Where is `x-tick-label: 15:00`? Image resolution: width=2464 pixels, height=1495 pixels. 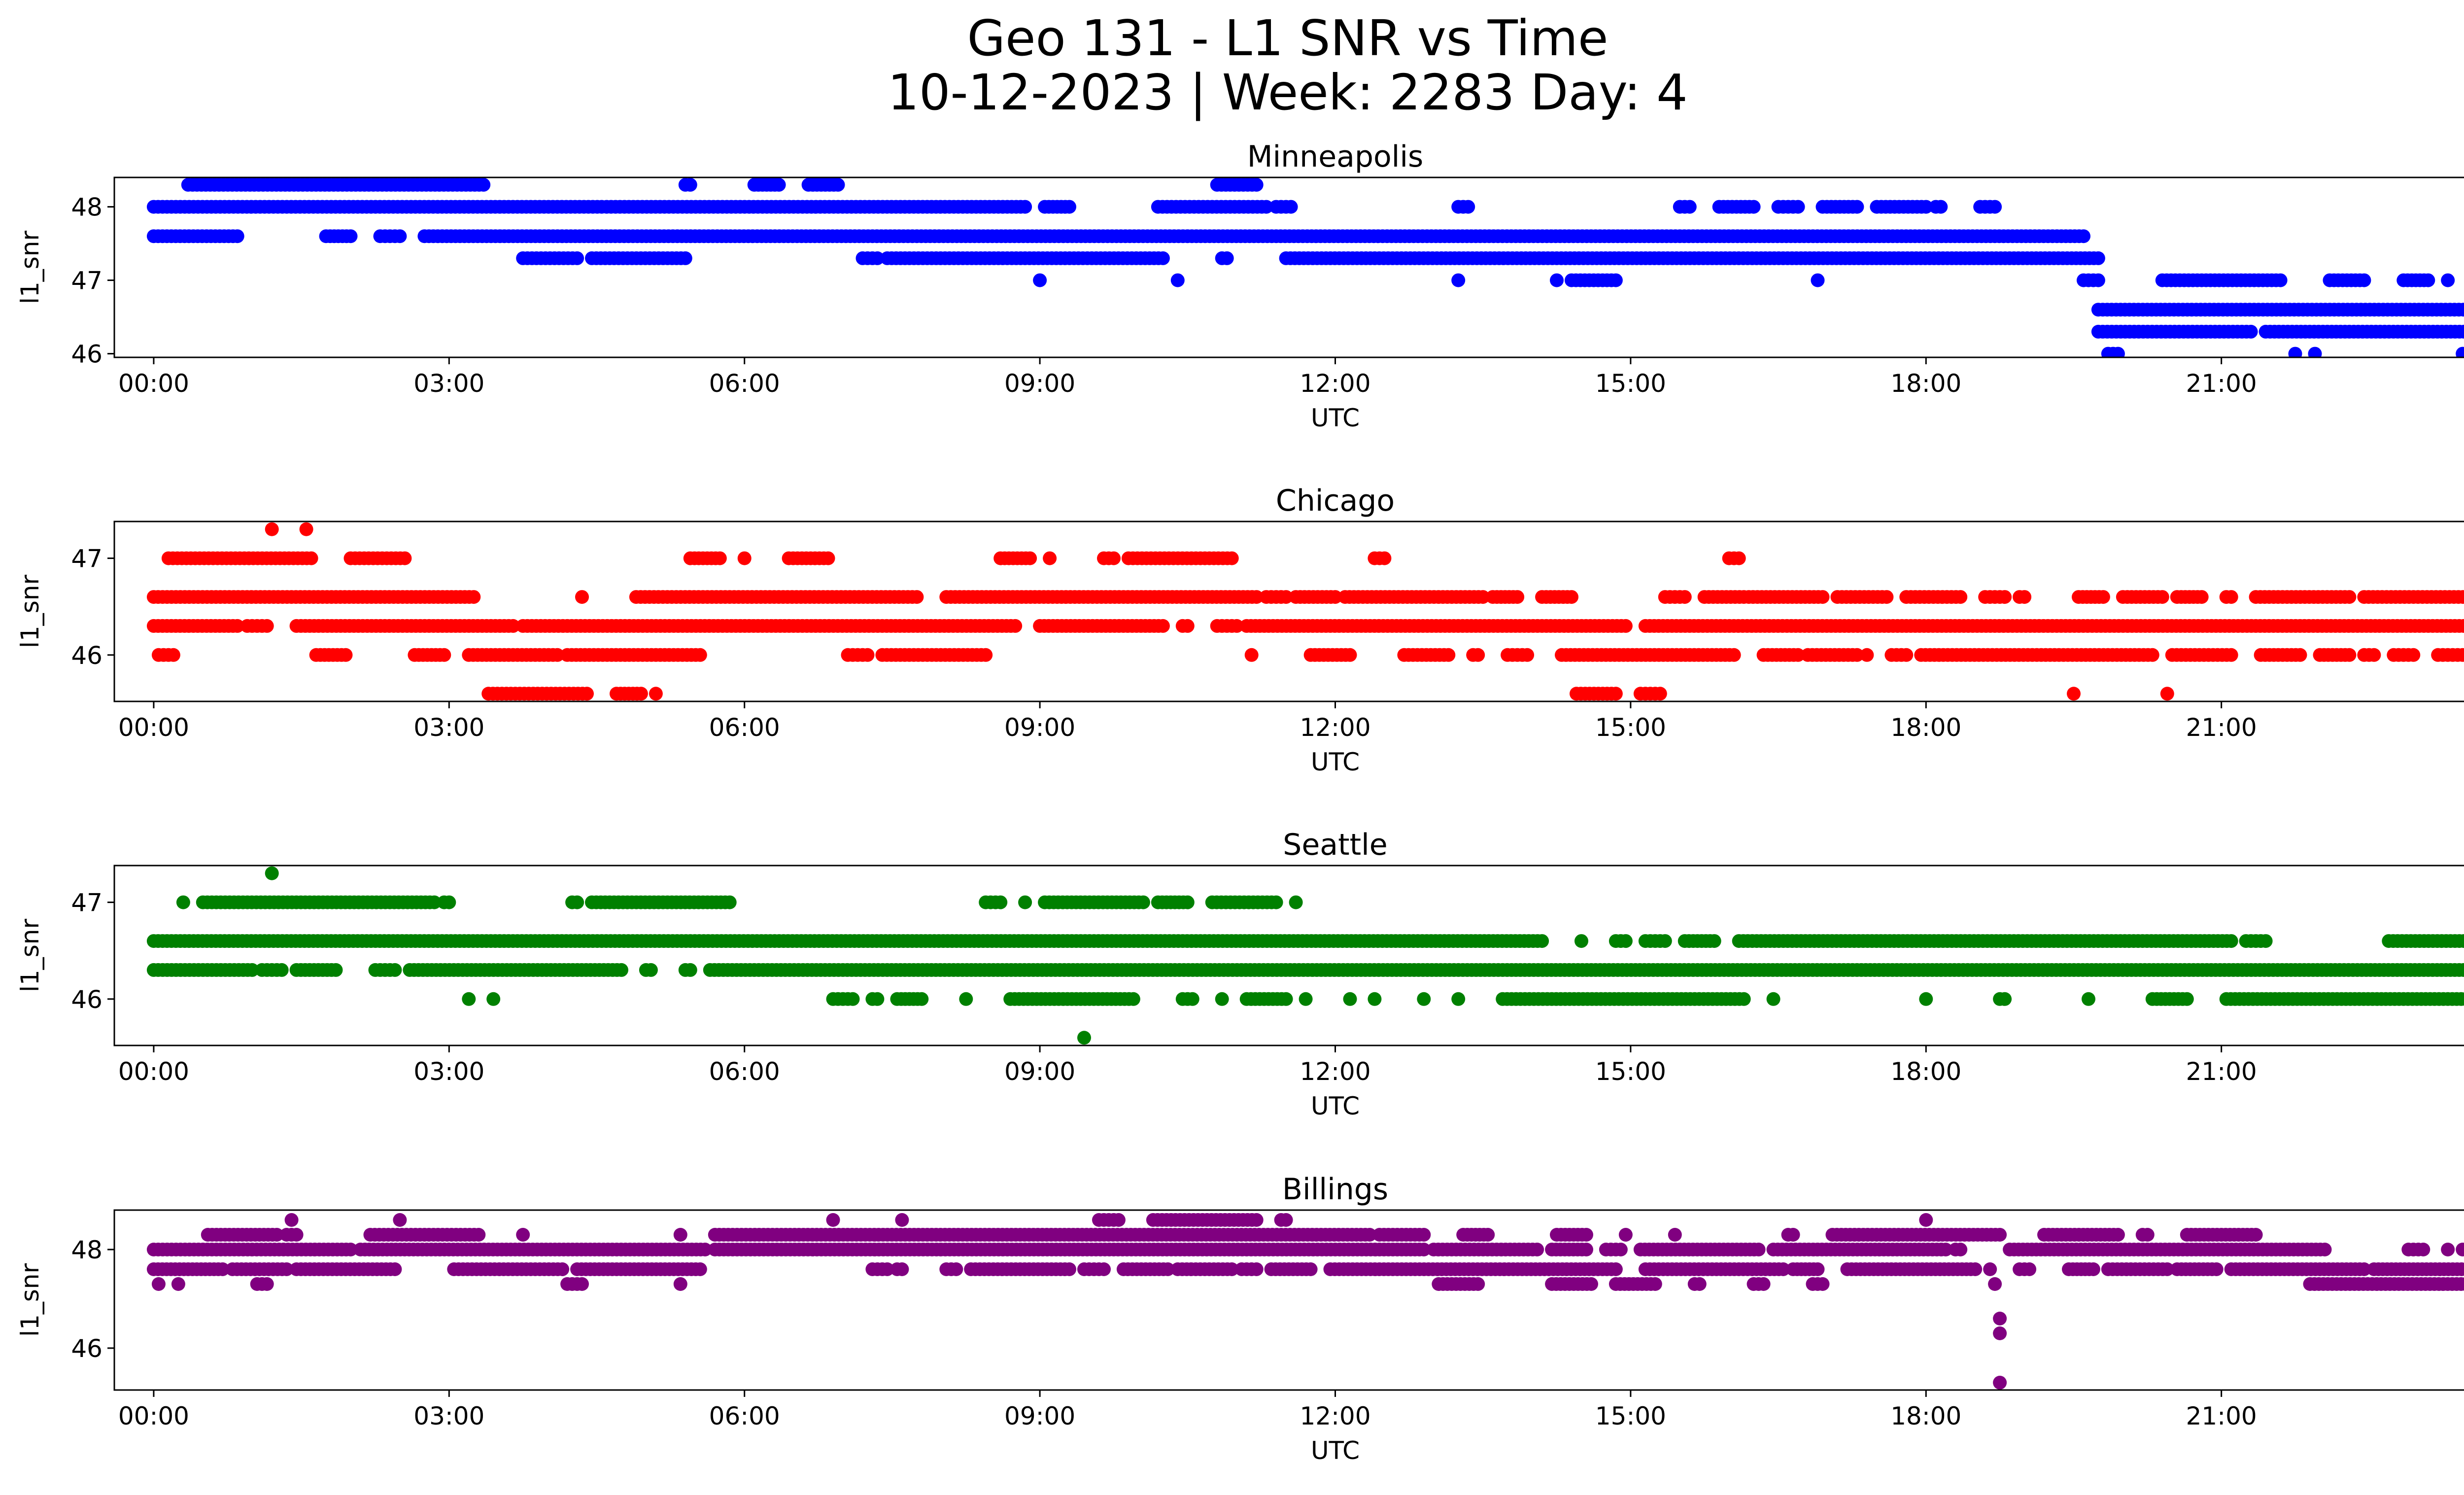 x-tick-label: 15:00 is located at coordinates (1630, 383).